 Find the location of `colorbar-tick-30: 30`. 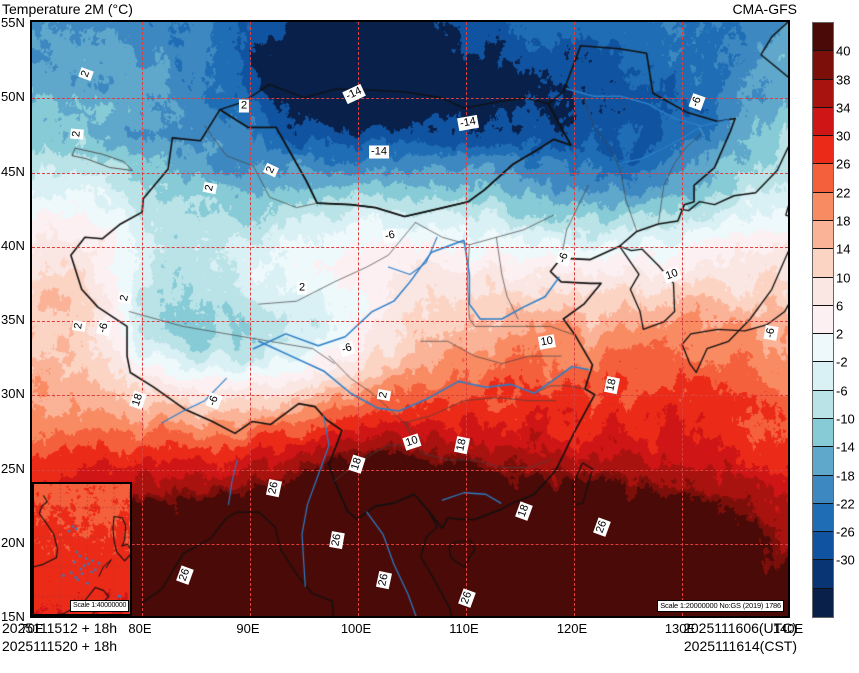

colorbar-tick-30: 30 is located at coordinates (843, 136).